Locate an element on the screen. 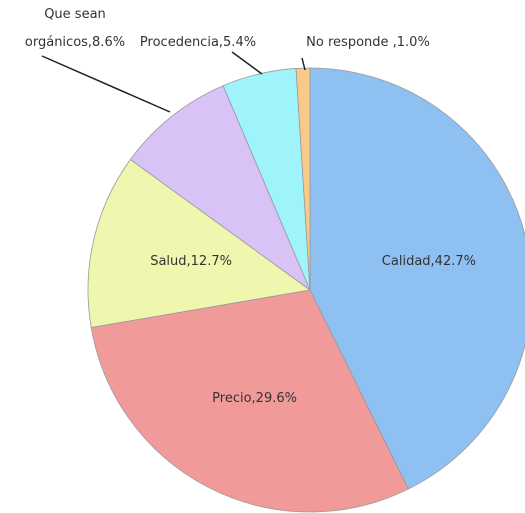 This screenshot has height=513, width=525. data-label: Que sean orgánicos,8.6% is located at coordinates (75, 28).